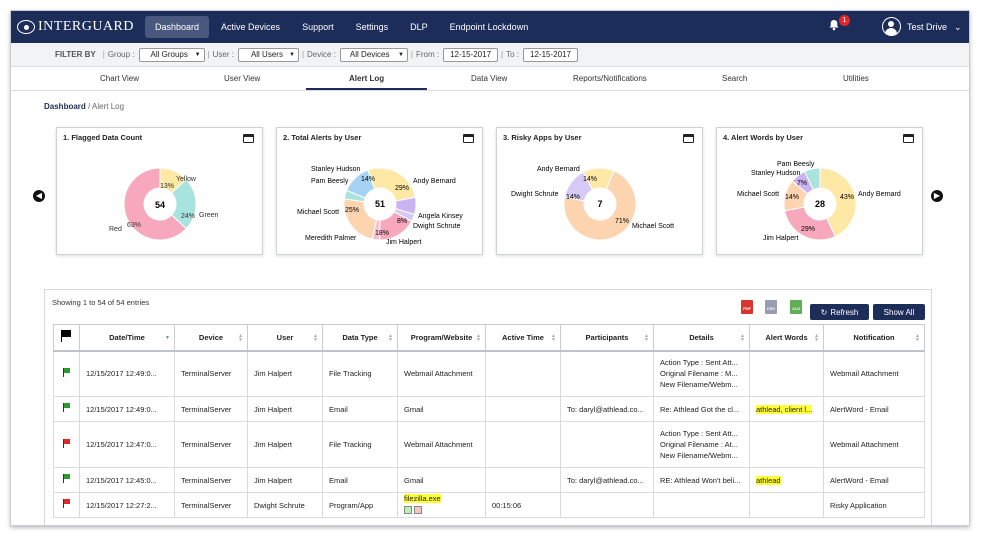 This screenshot has height=541, width=982. What do you see at coordinates (820, 204) in the screenshot?
I see `donut-center-value: 28` at bounding box center [820, 204].